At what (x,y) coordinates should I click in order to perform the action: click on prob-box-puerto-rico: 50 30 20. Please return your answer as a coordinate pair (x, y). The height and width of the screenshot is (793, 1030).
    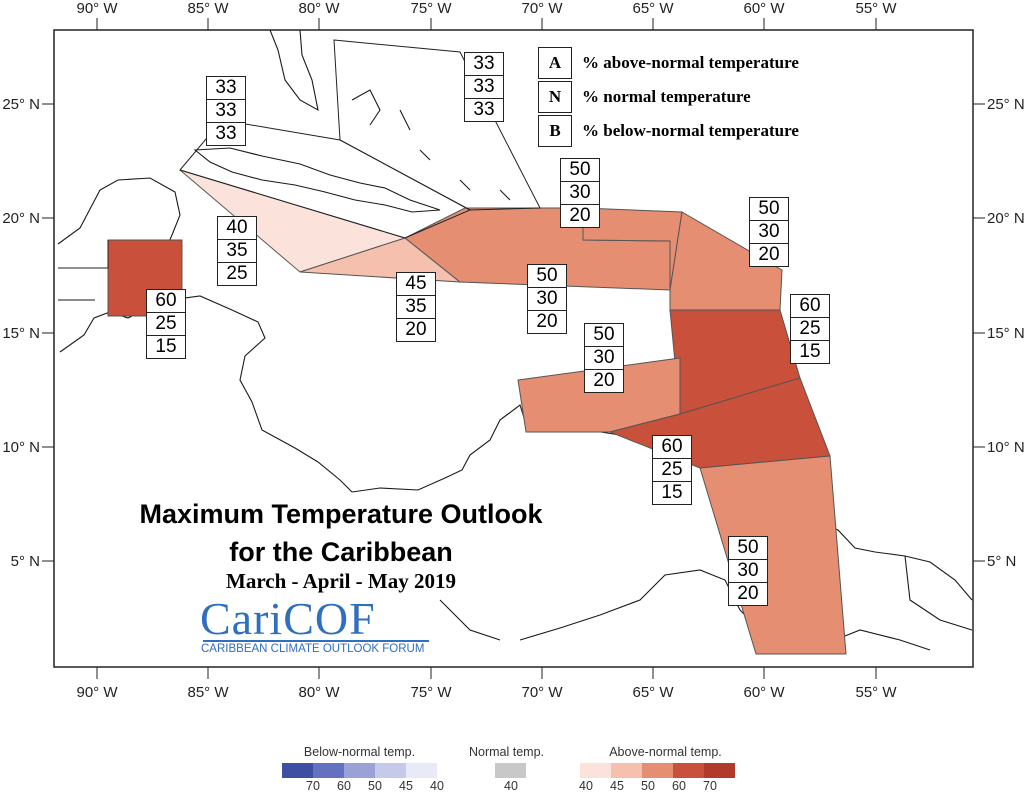
    Looking at the image, I should click on (547, 299).